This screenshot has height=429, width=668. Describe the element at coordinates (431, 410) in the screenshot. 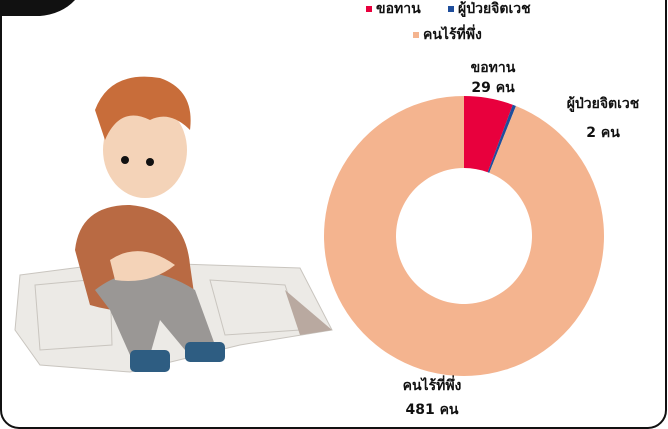

I see `slice-value-label: 481 คน` at that location.